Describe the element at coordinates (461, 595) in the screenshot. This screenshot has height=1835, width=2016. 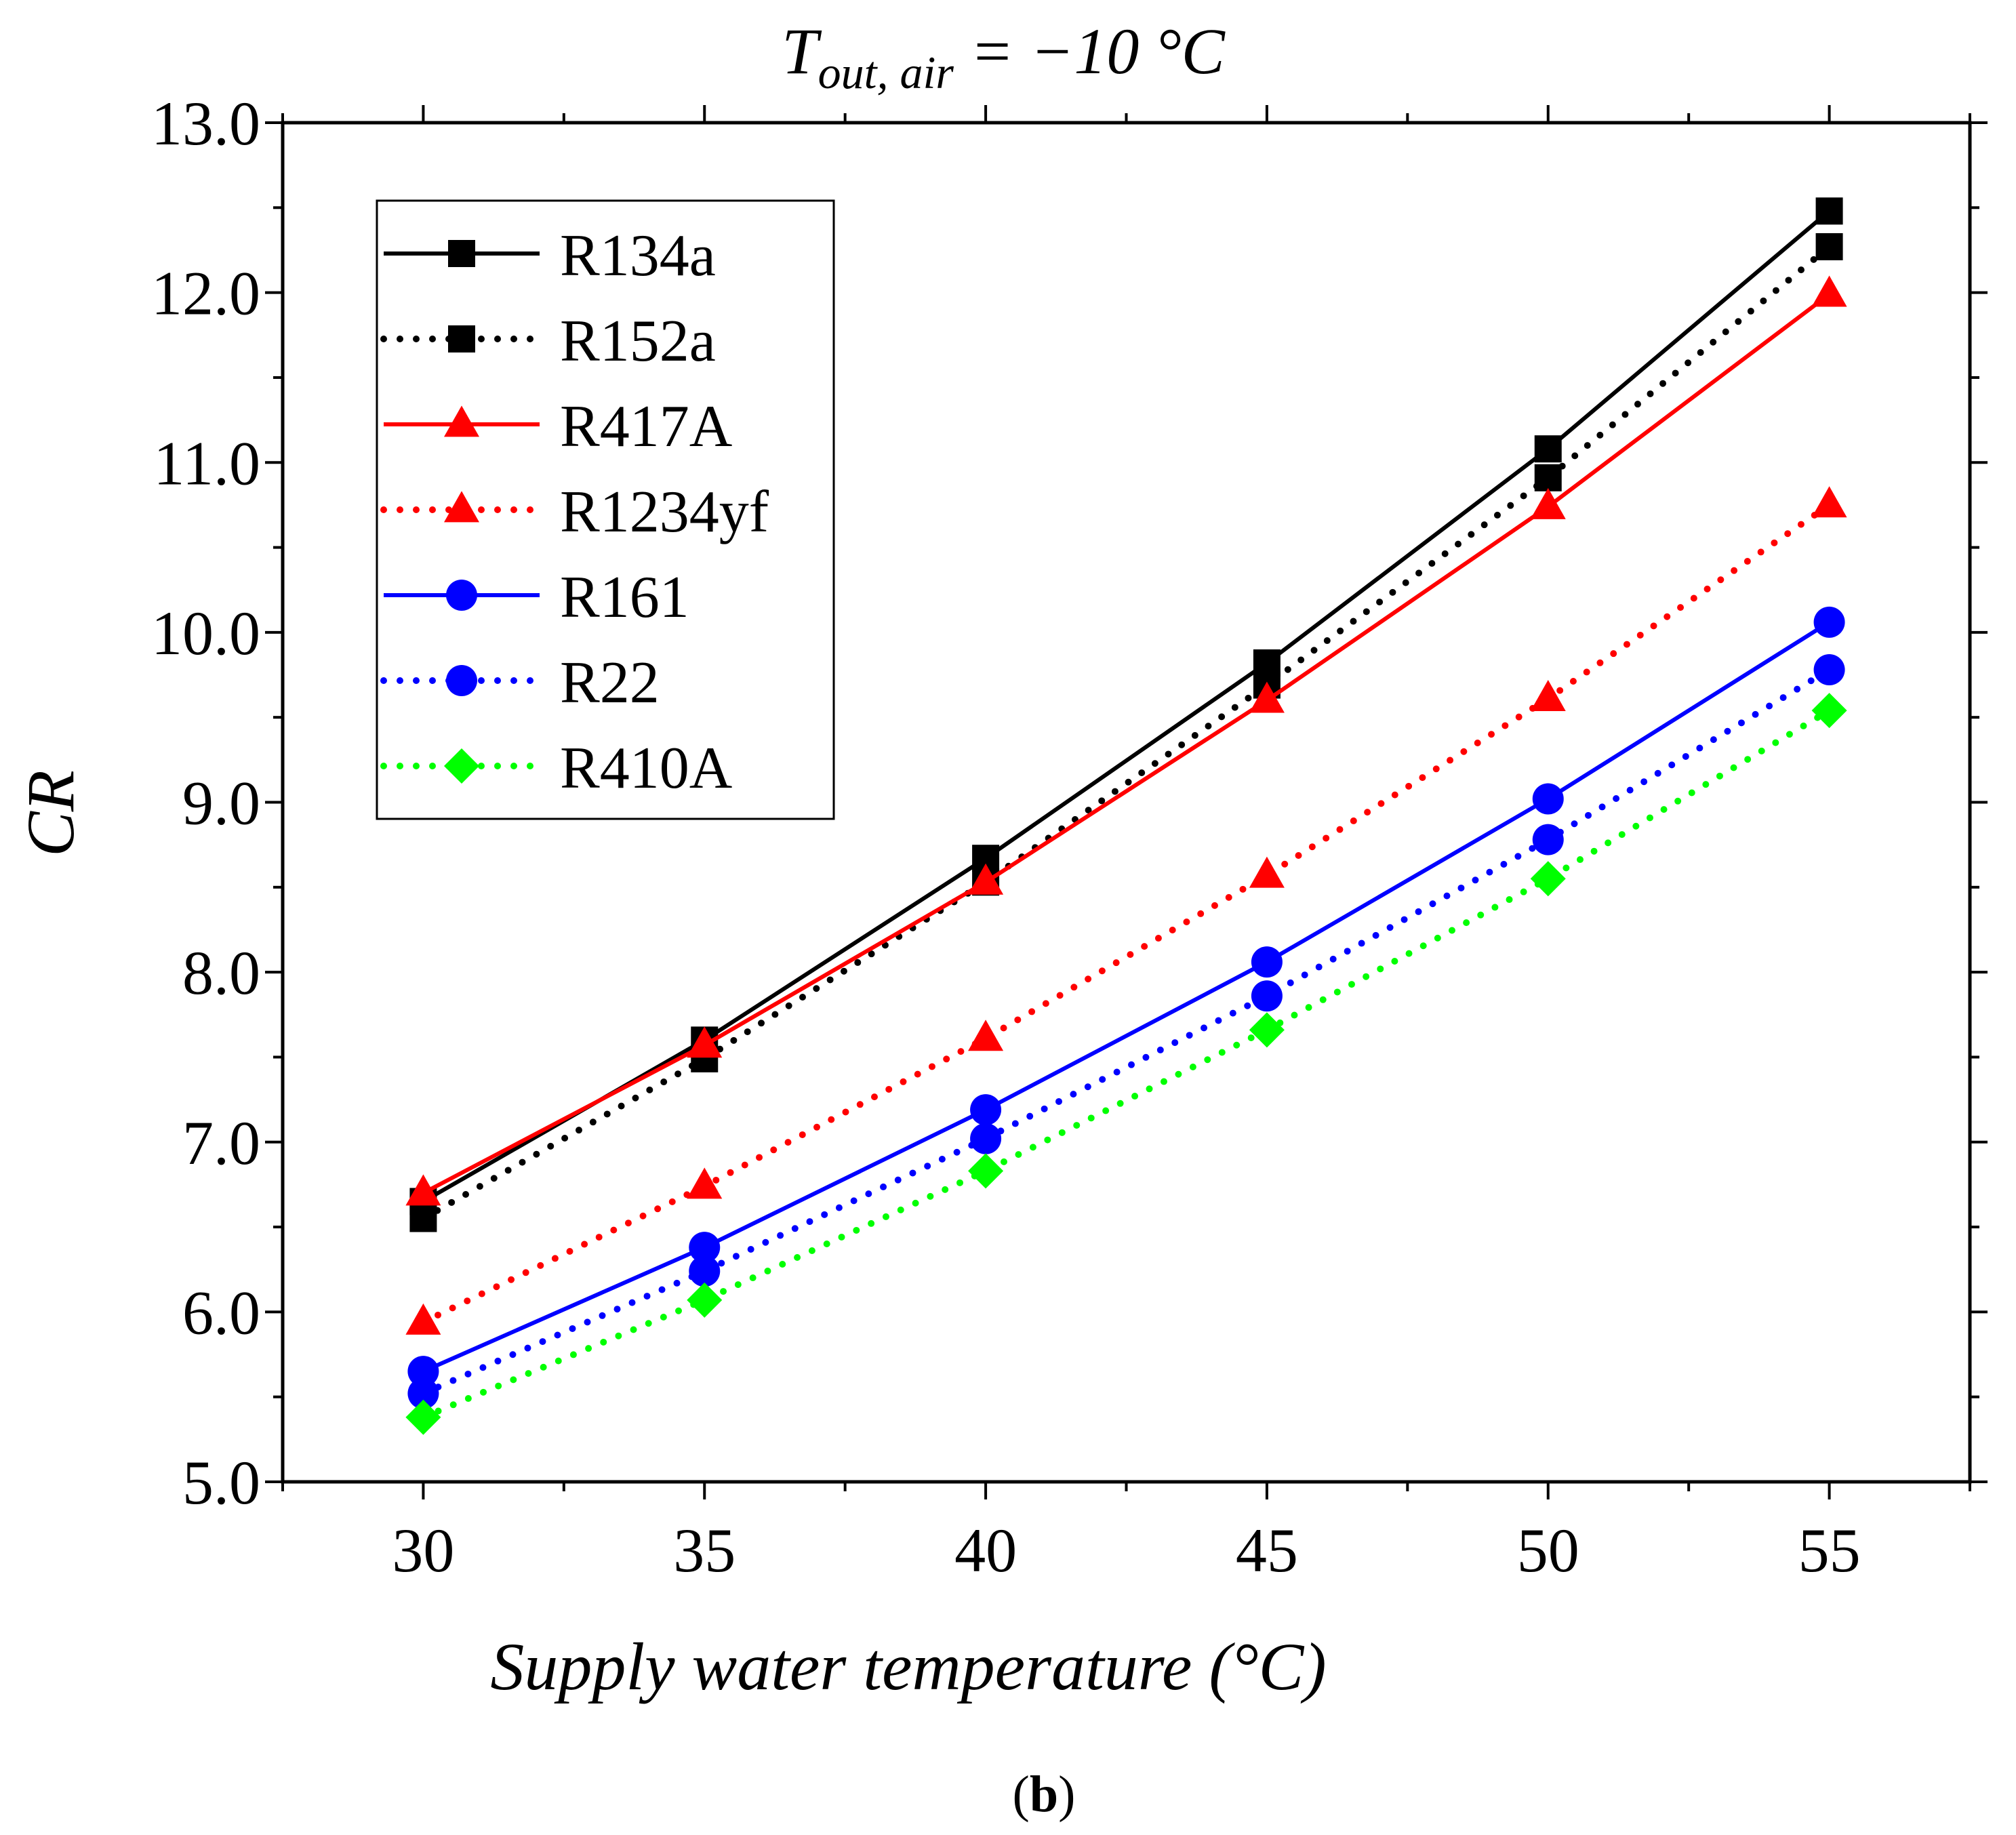
I see `legend-marker-r161` at that location.